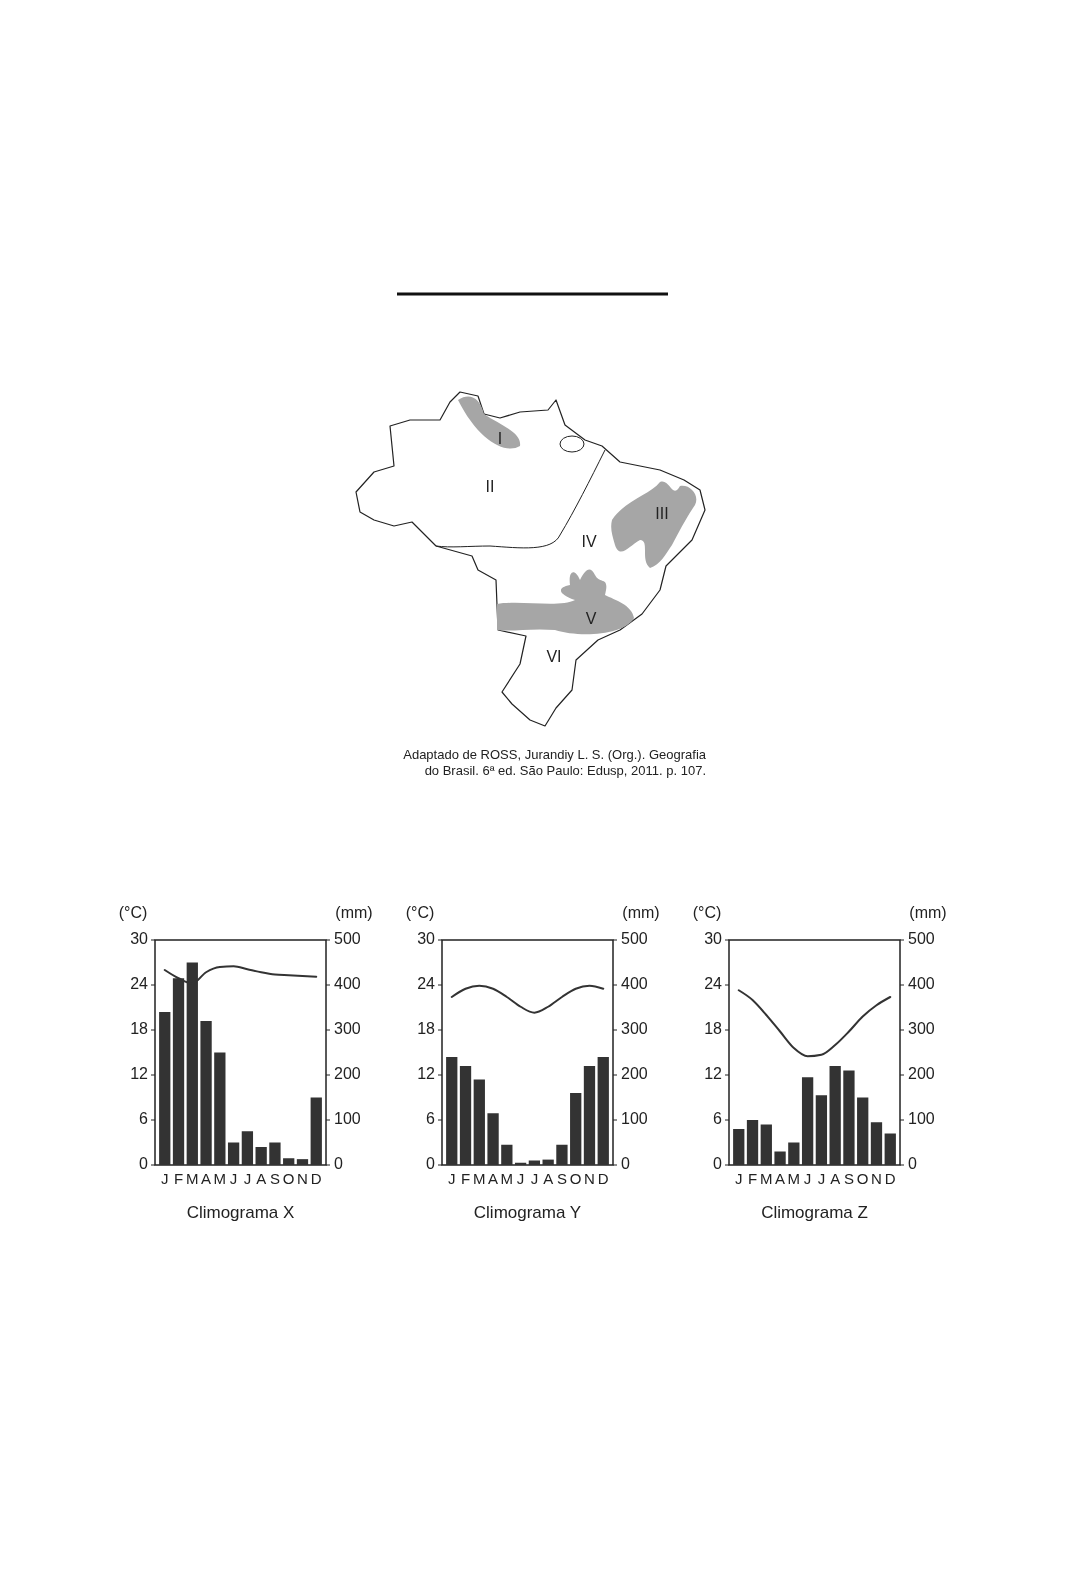  What do you see at coordinates (426, 1074) in the screenshot?
I see `y-tick-label: 12` at bounding box center [426, 1074].